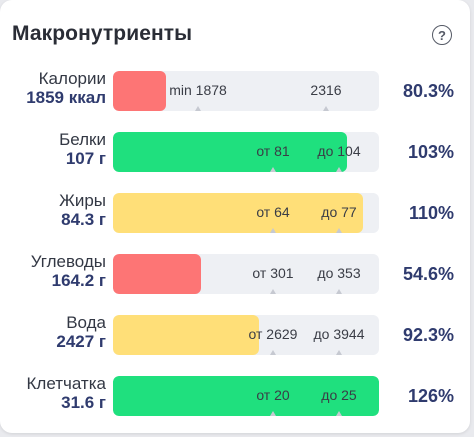  I want to click on progress-track: от 64 до 77, so click(246, 213).